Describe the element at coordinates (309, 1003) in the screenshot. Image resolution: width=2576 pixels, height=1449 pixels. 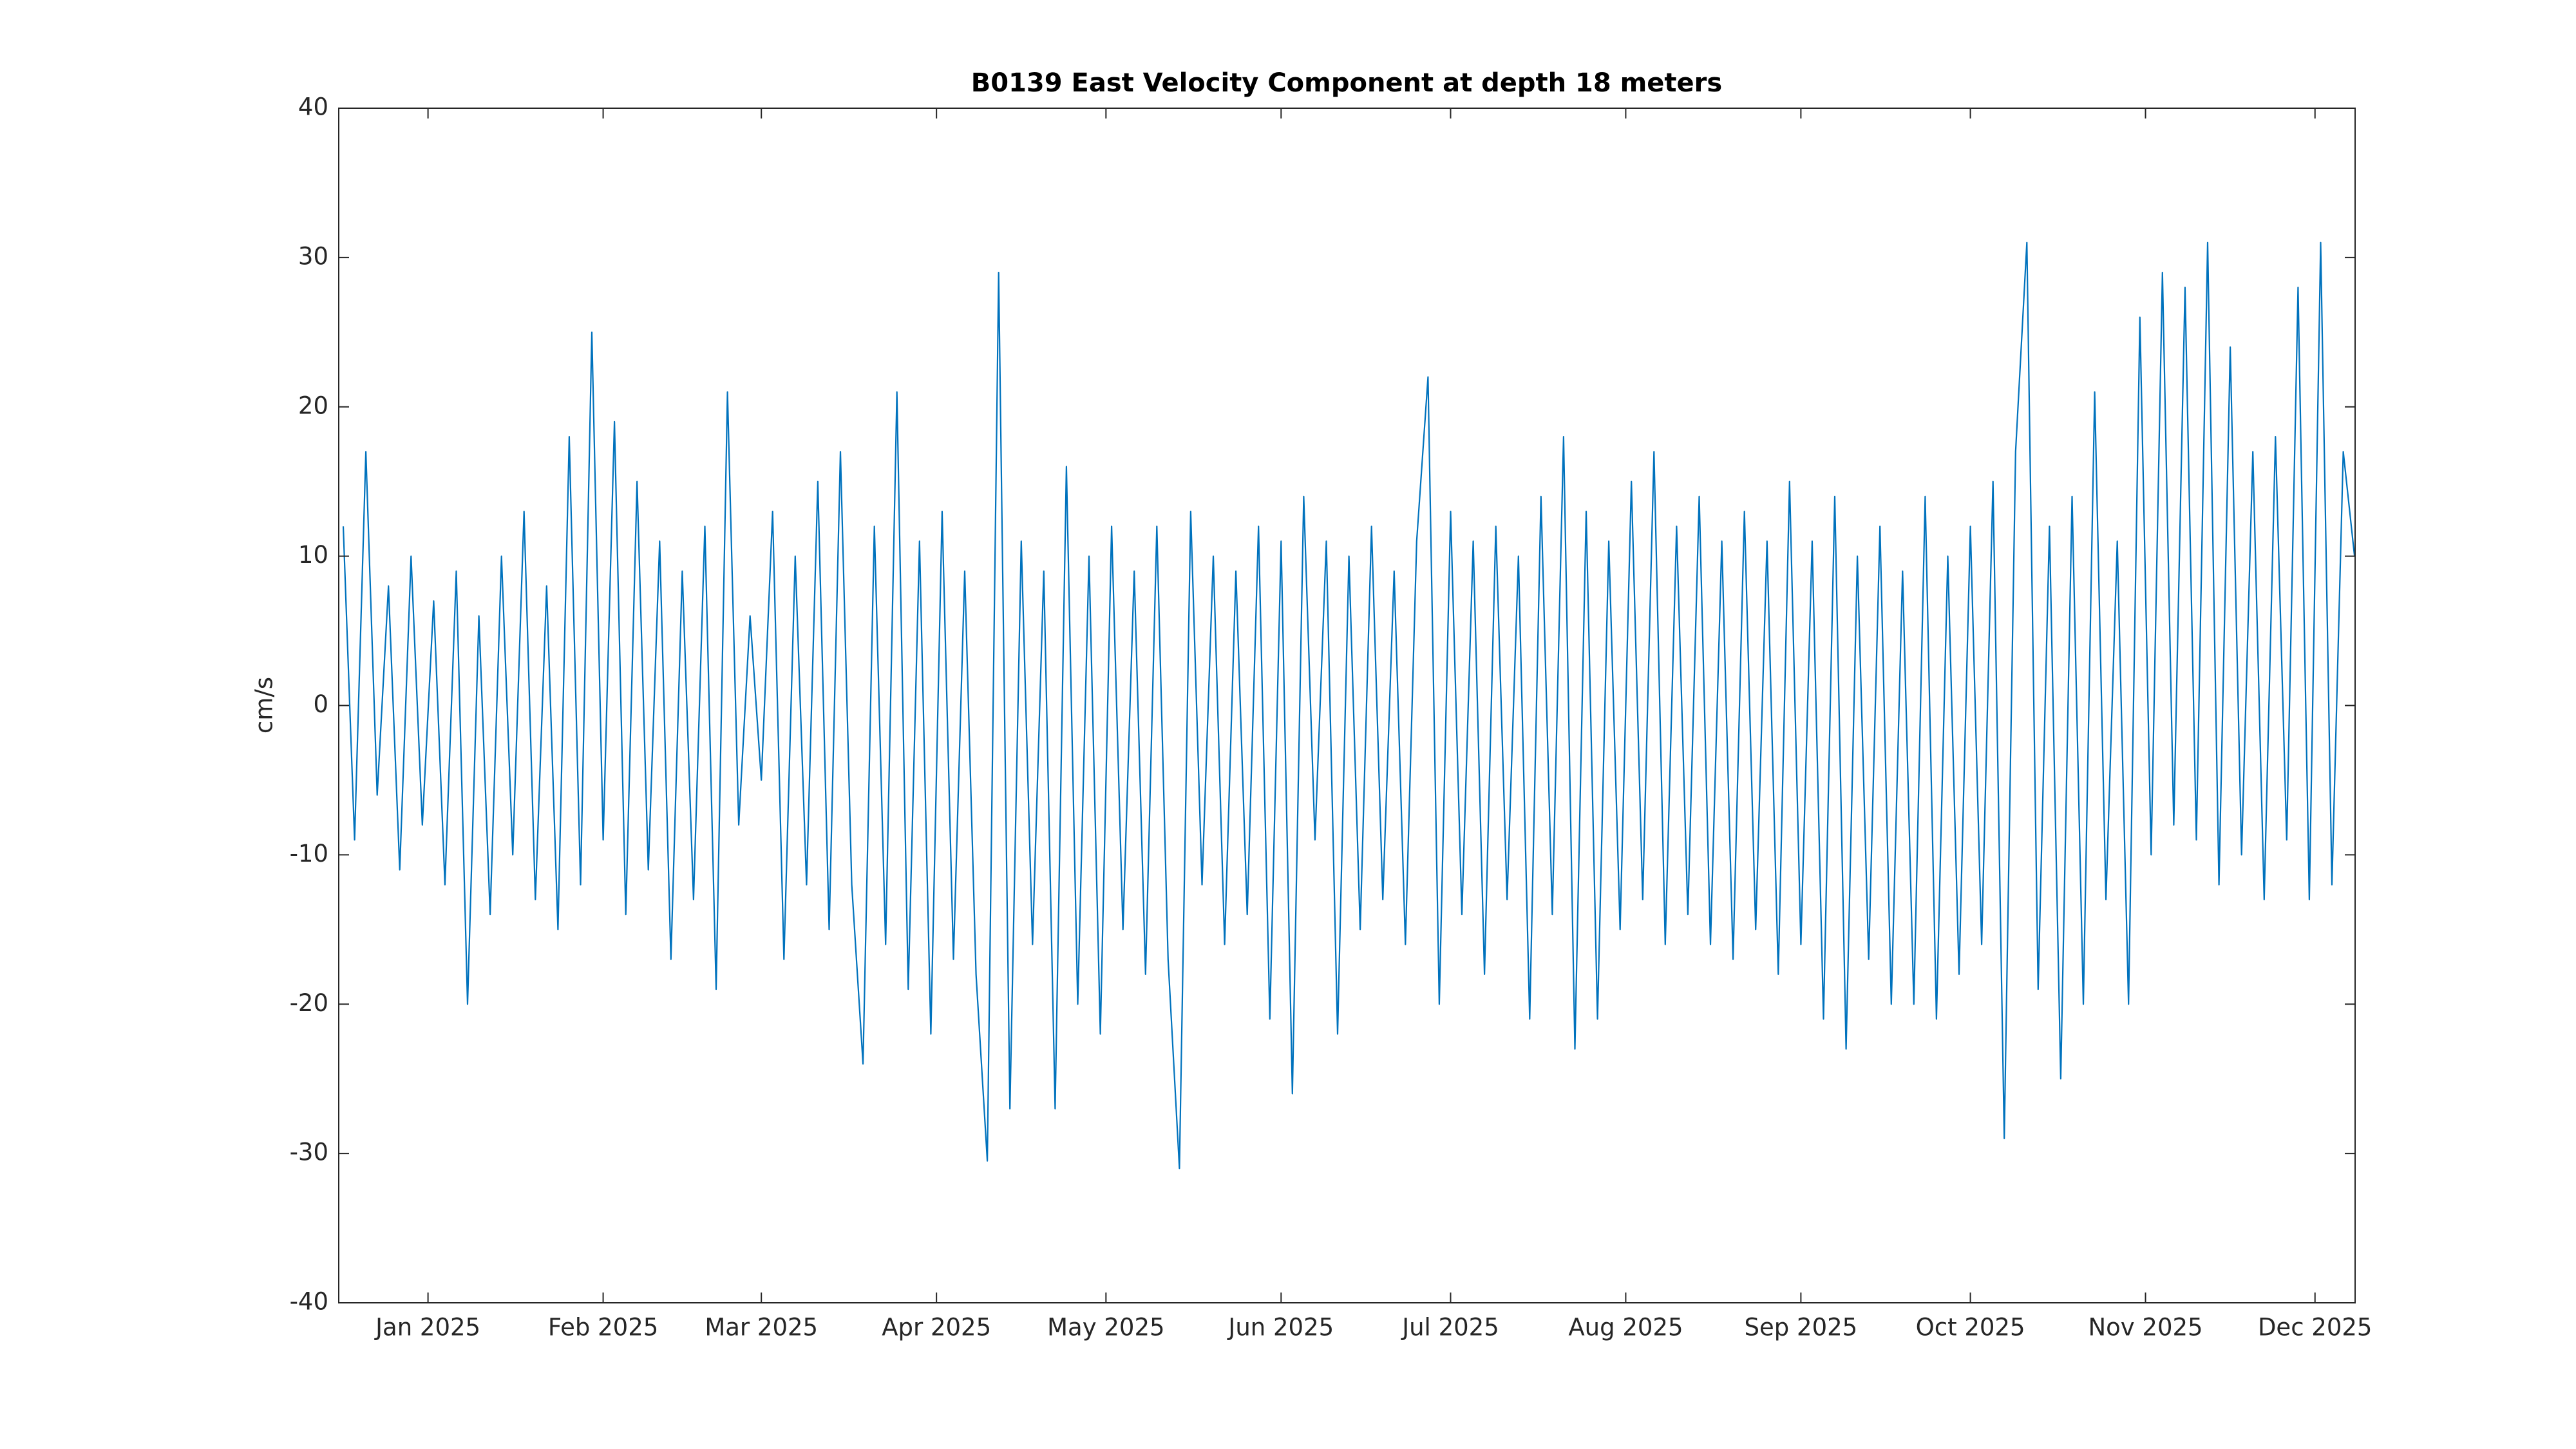
I see `y-tick-label: -20` at that location.